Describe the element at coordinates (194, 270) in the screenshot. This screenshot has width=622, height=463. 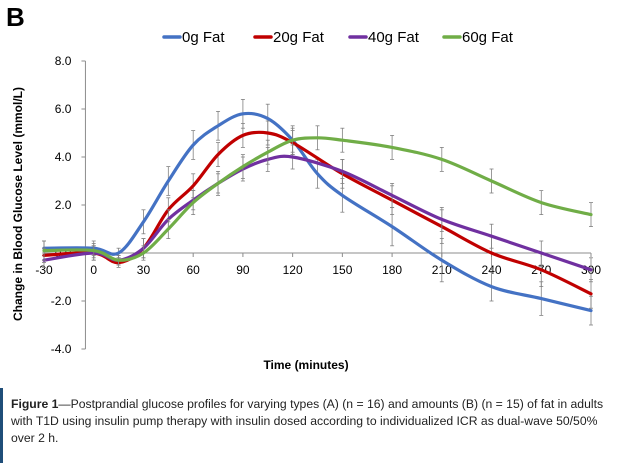
I see `x-tick-label: 60` at that location.